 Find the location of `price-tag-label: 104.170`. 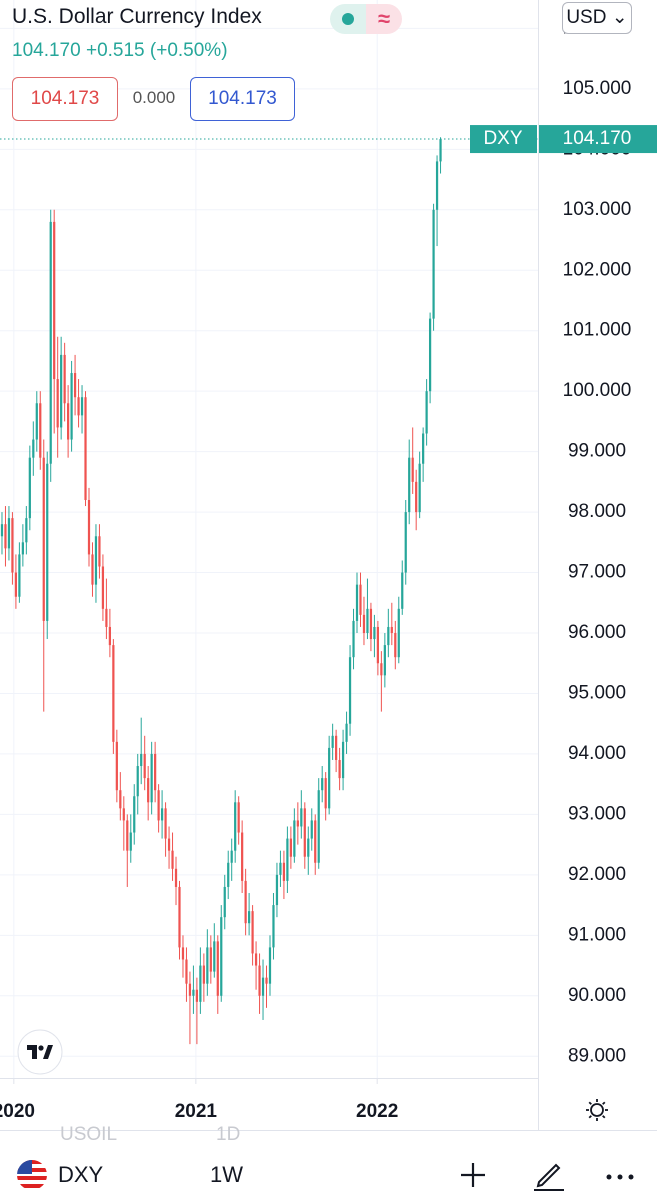

price-tag-label: 104.170 is located at coordinates (597, 138).